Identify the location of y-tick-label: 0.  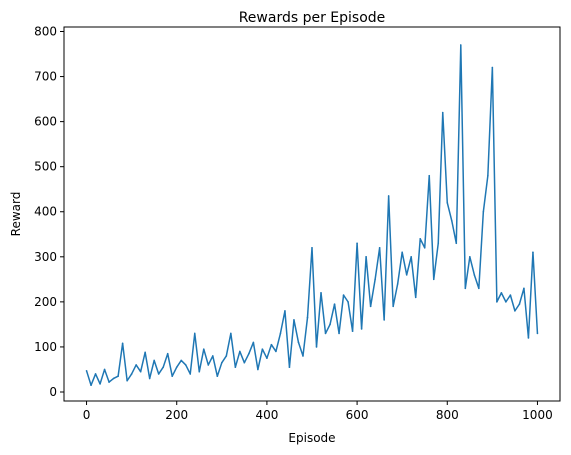
(53, 392).